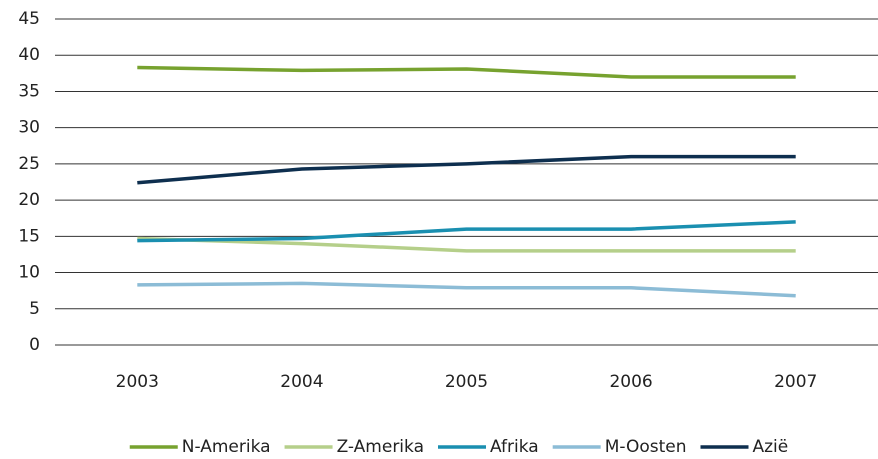 Image resolution: width=878 pixels, height=459 pixels. What do you see at coordinates (29, 236) in the screenshot?
I see `y-tick-label: 15` at bounding box center [29, 236].